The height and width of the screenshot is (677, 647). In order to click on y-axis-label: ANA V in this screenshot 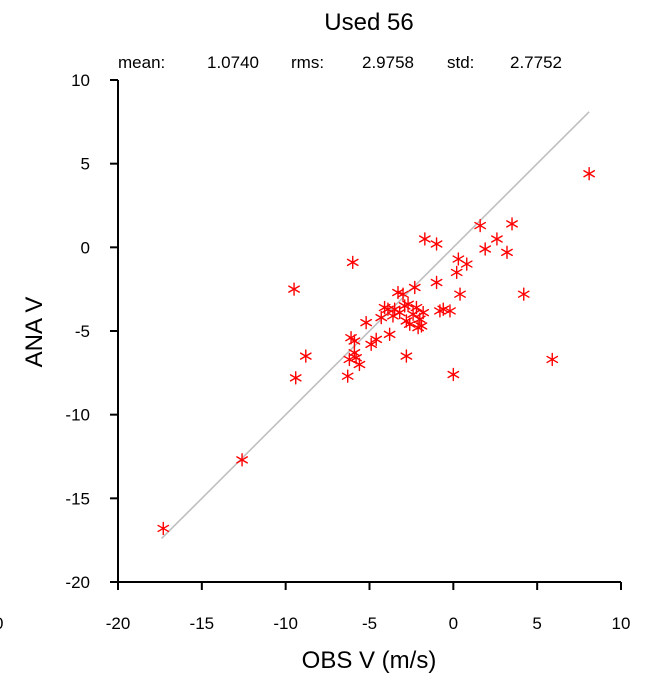, I will do `click(34, 332)`.